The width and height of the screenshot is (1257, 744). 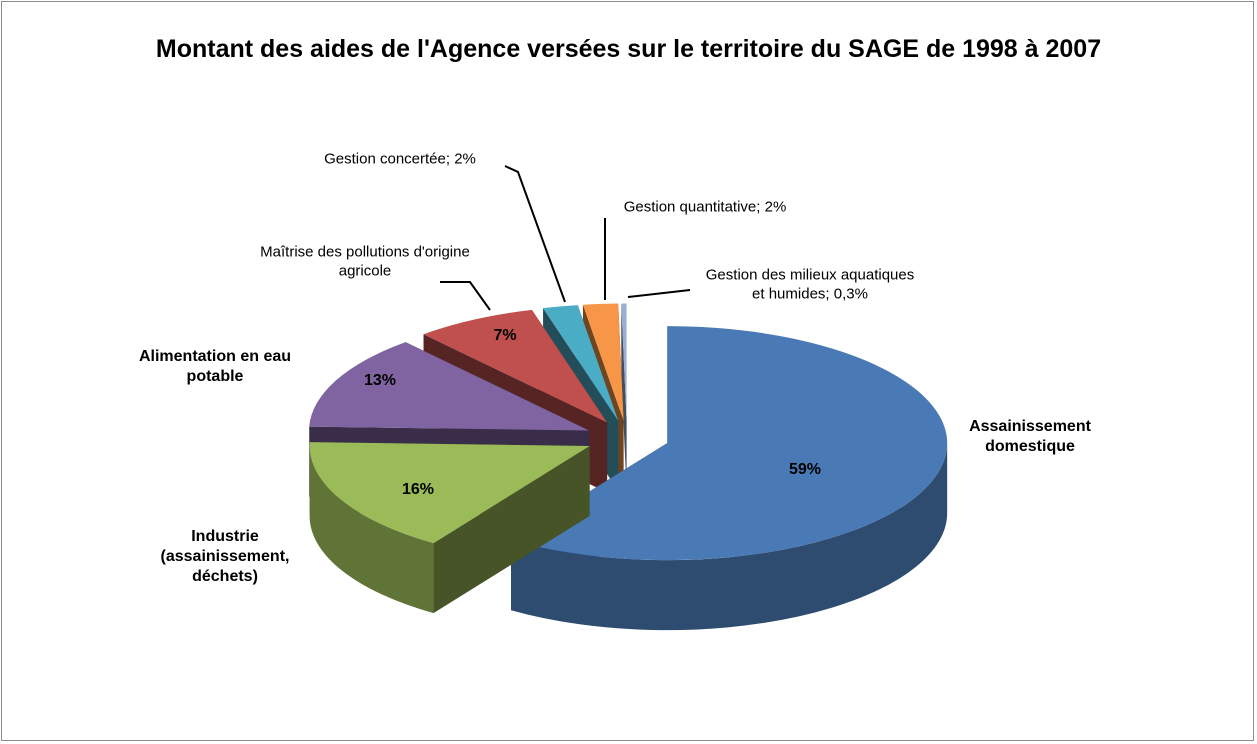 I want to click on value-label: 13%, so click(x=380, y=380).